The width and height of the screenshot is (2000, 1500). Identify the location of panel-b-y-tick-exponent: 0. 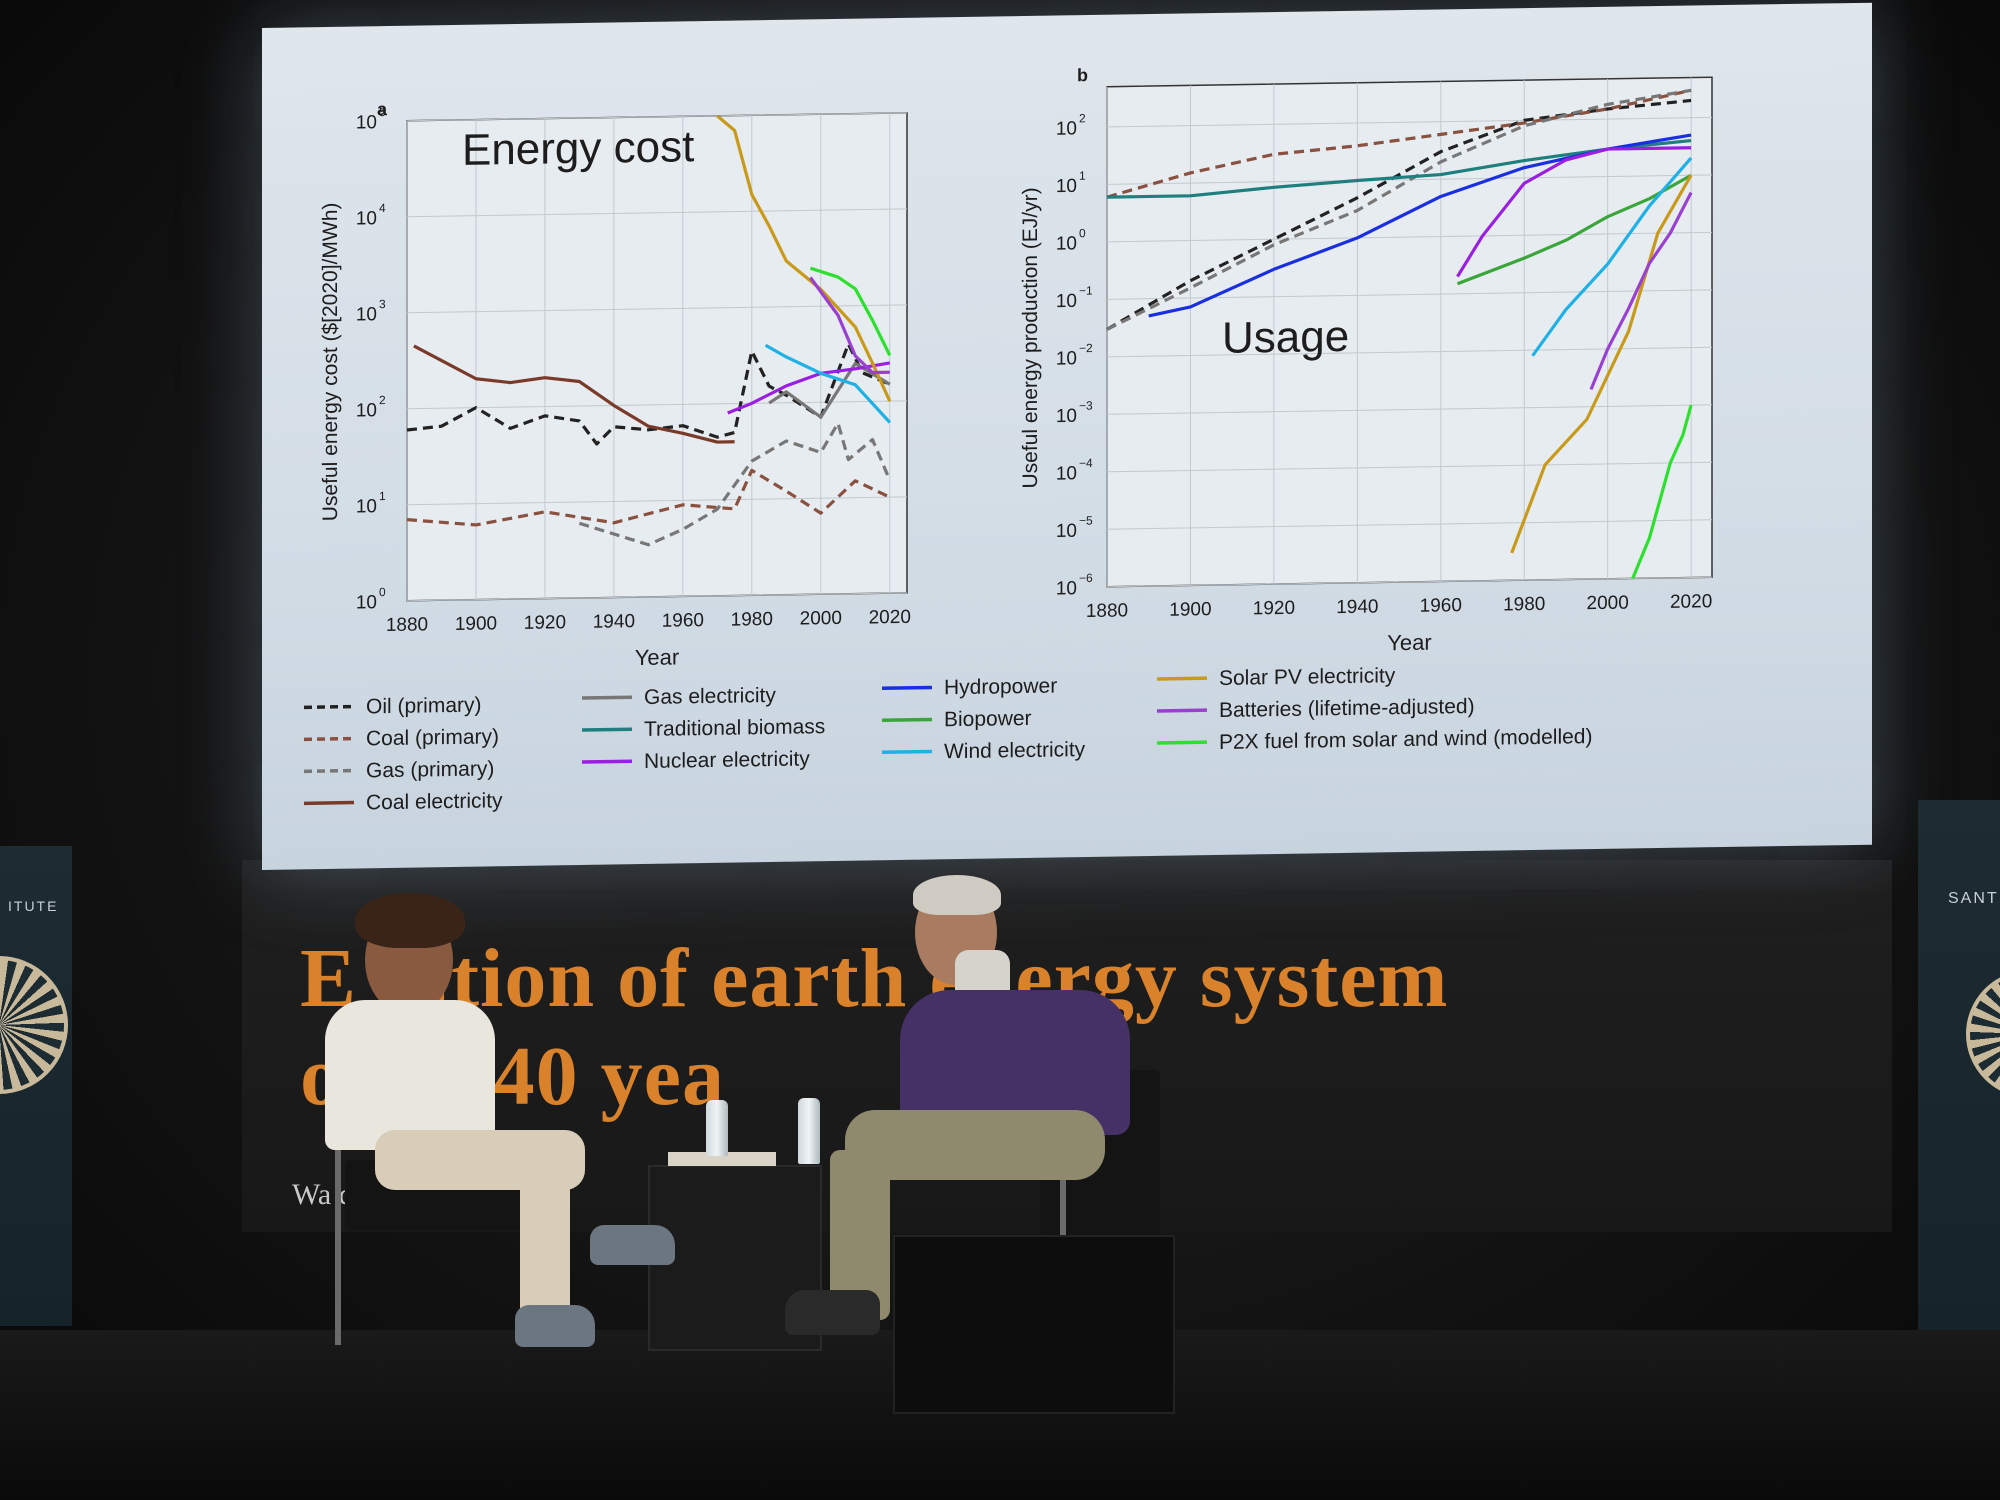
(1082, 233).